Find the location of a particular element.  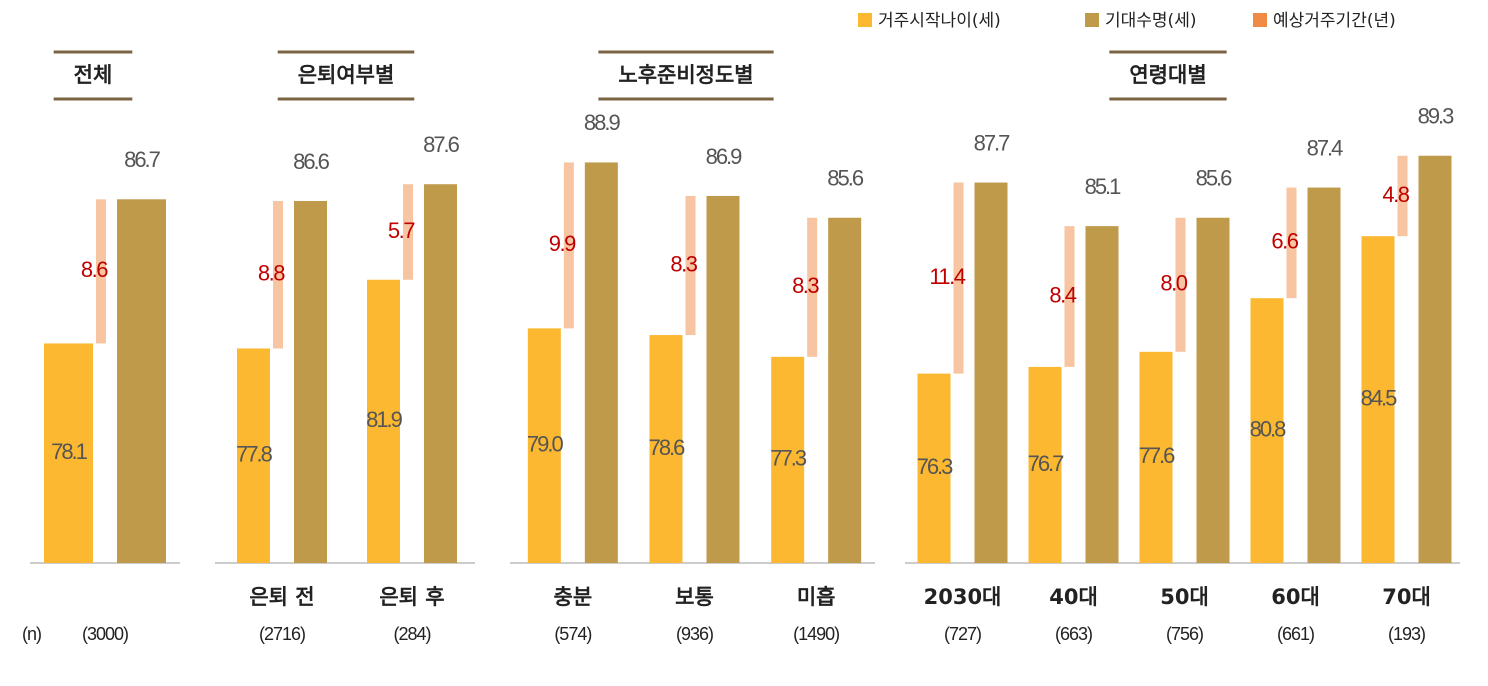

category-label: 60대 is located at coordinates (1295, 597).